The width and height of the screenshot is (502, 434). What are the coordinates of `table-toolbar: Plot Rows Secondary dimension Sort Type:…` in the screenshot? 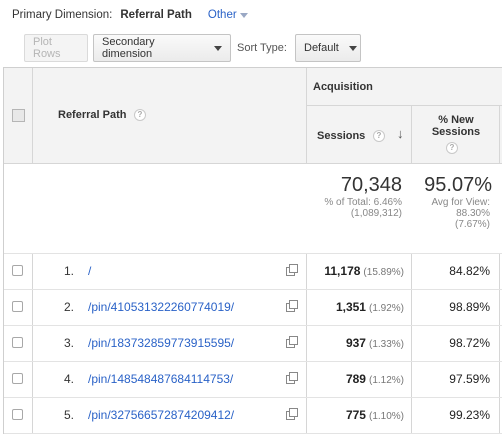 It's located at (251, 48).